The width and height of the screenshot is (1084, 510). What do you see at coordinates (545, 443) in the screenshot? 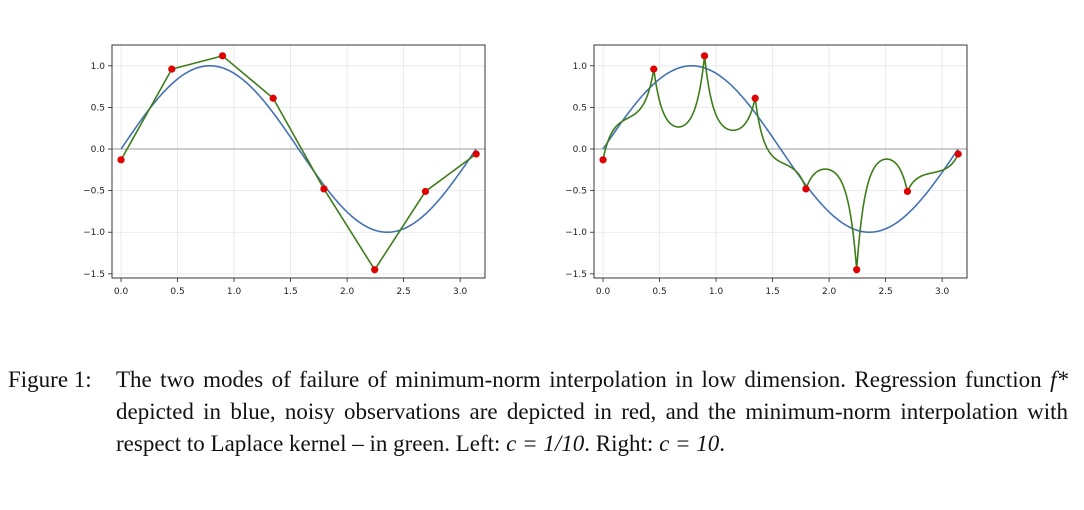
I see `eq-left: c = 1/10` at bounding box center [545, 443].